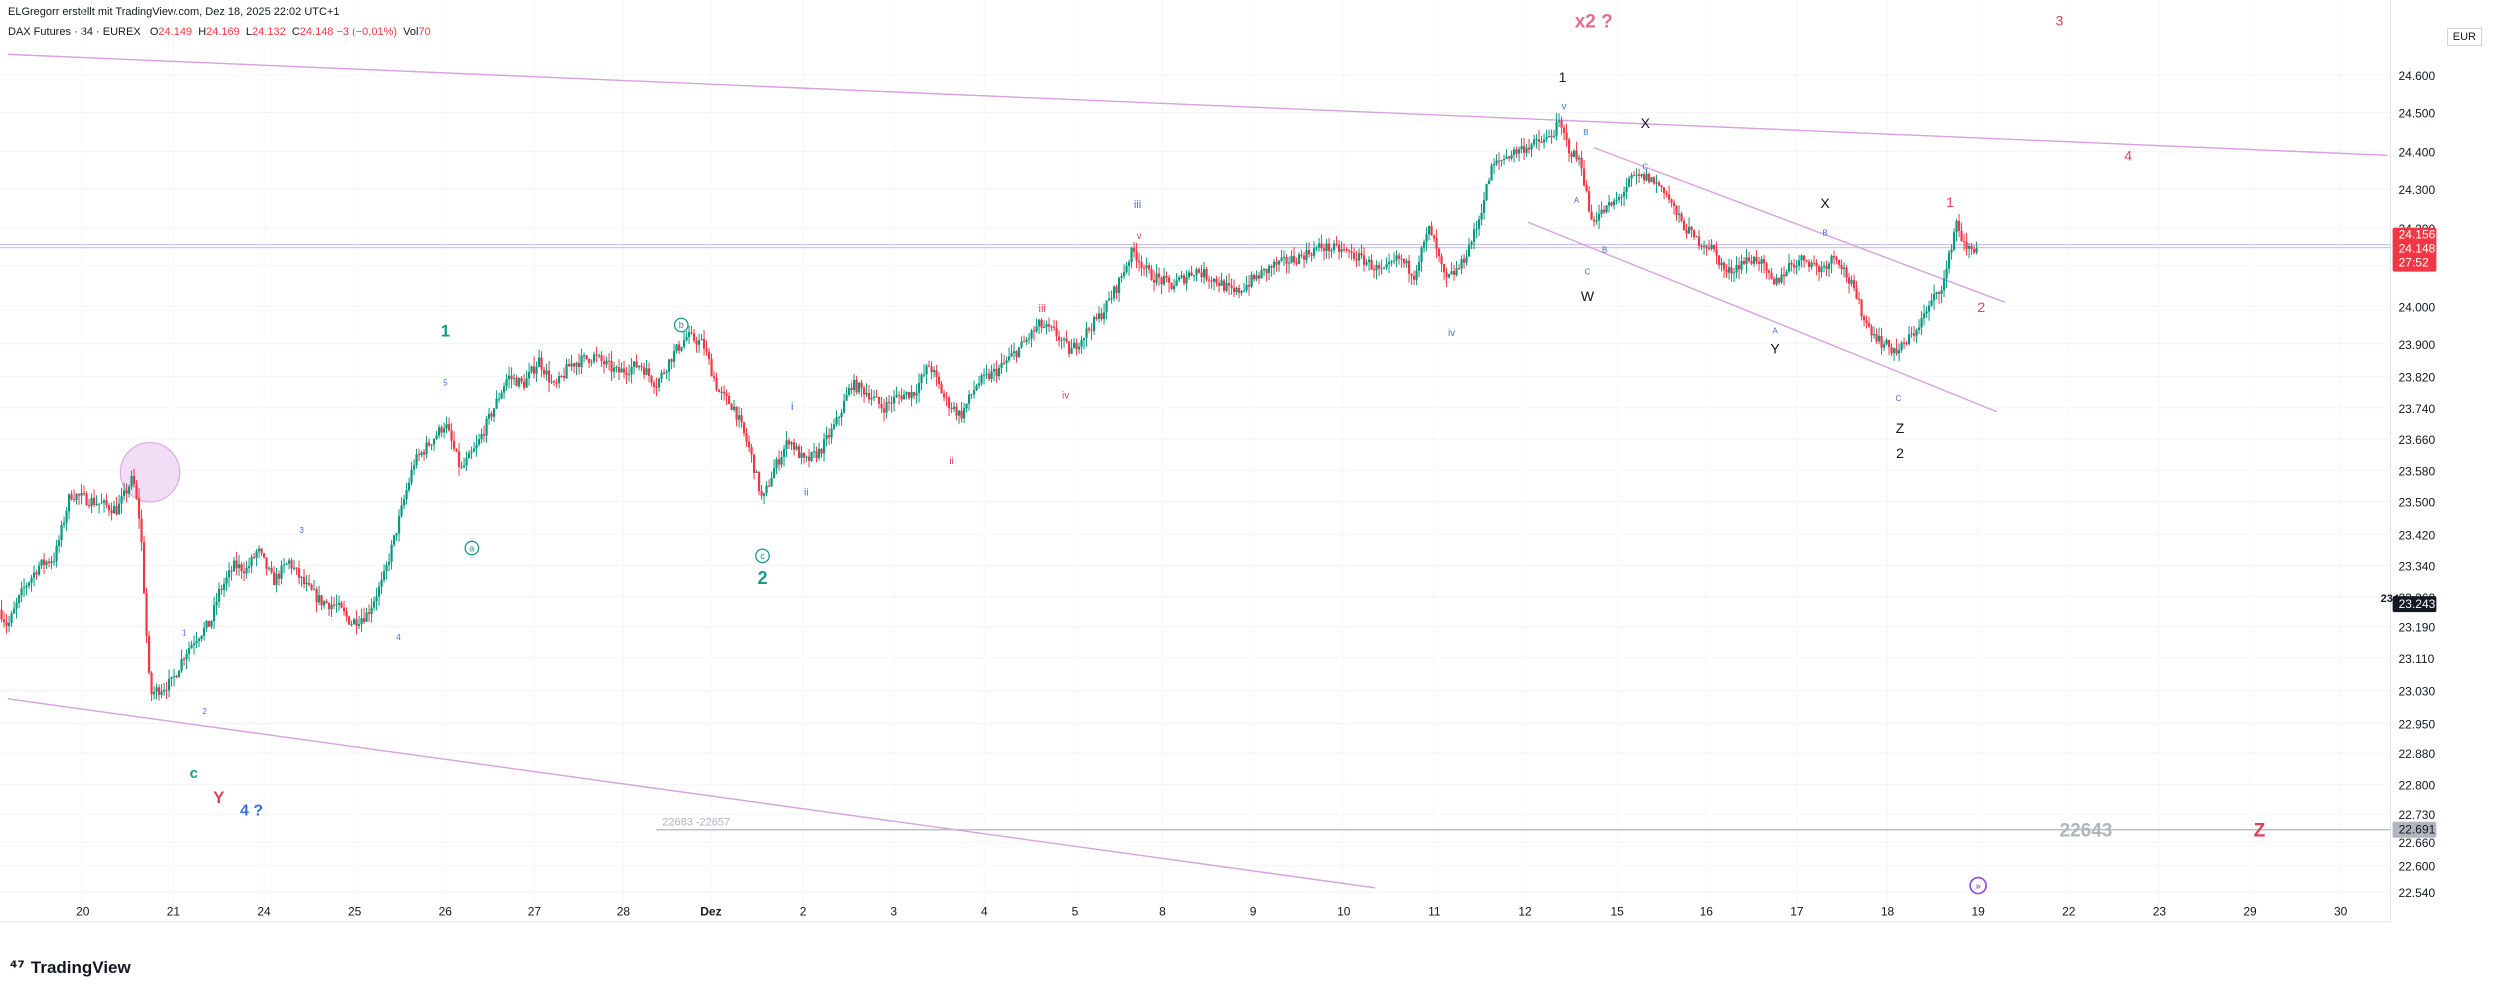 The width and height of the screenshot is (2500, 994). I want to click on price-tick: 23.500, so click(2416, 503).